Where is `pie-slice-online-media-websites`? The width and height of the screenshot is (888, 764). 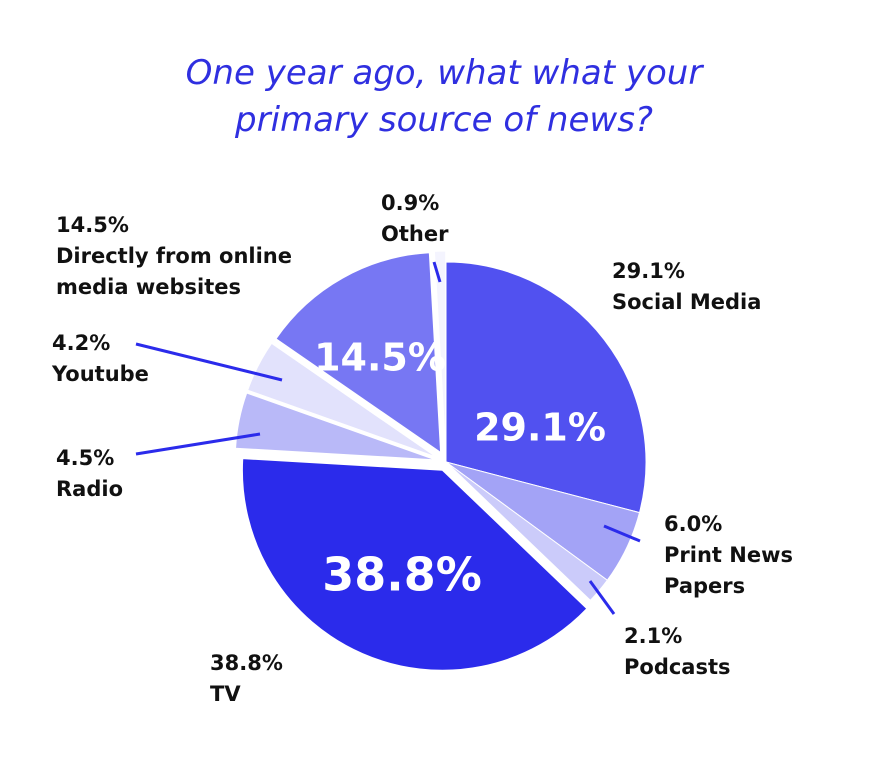
pie-slice-online-media-websites is located at coordinates (358, 353).